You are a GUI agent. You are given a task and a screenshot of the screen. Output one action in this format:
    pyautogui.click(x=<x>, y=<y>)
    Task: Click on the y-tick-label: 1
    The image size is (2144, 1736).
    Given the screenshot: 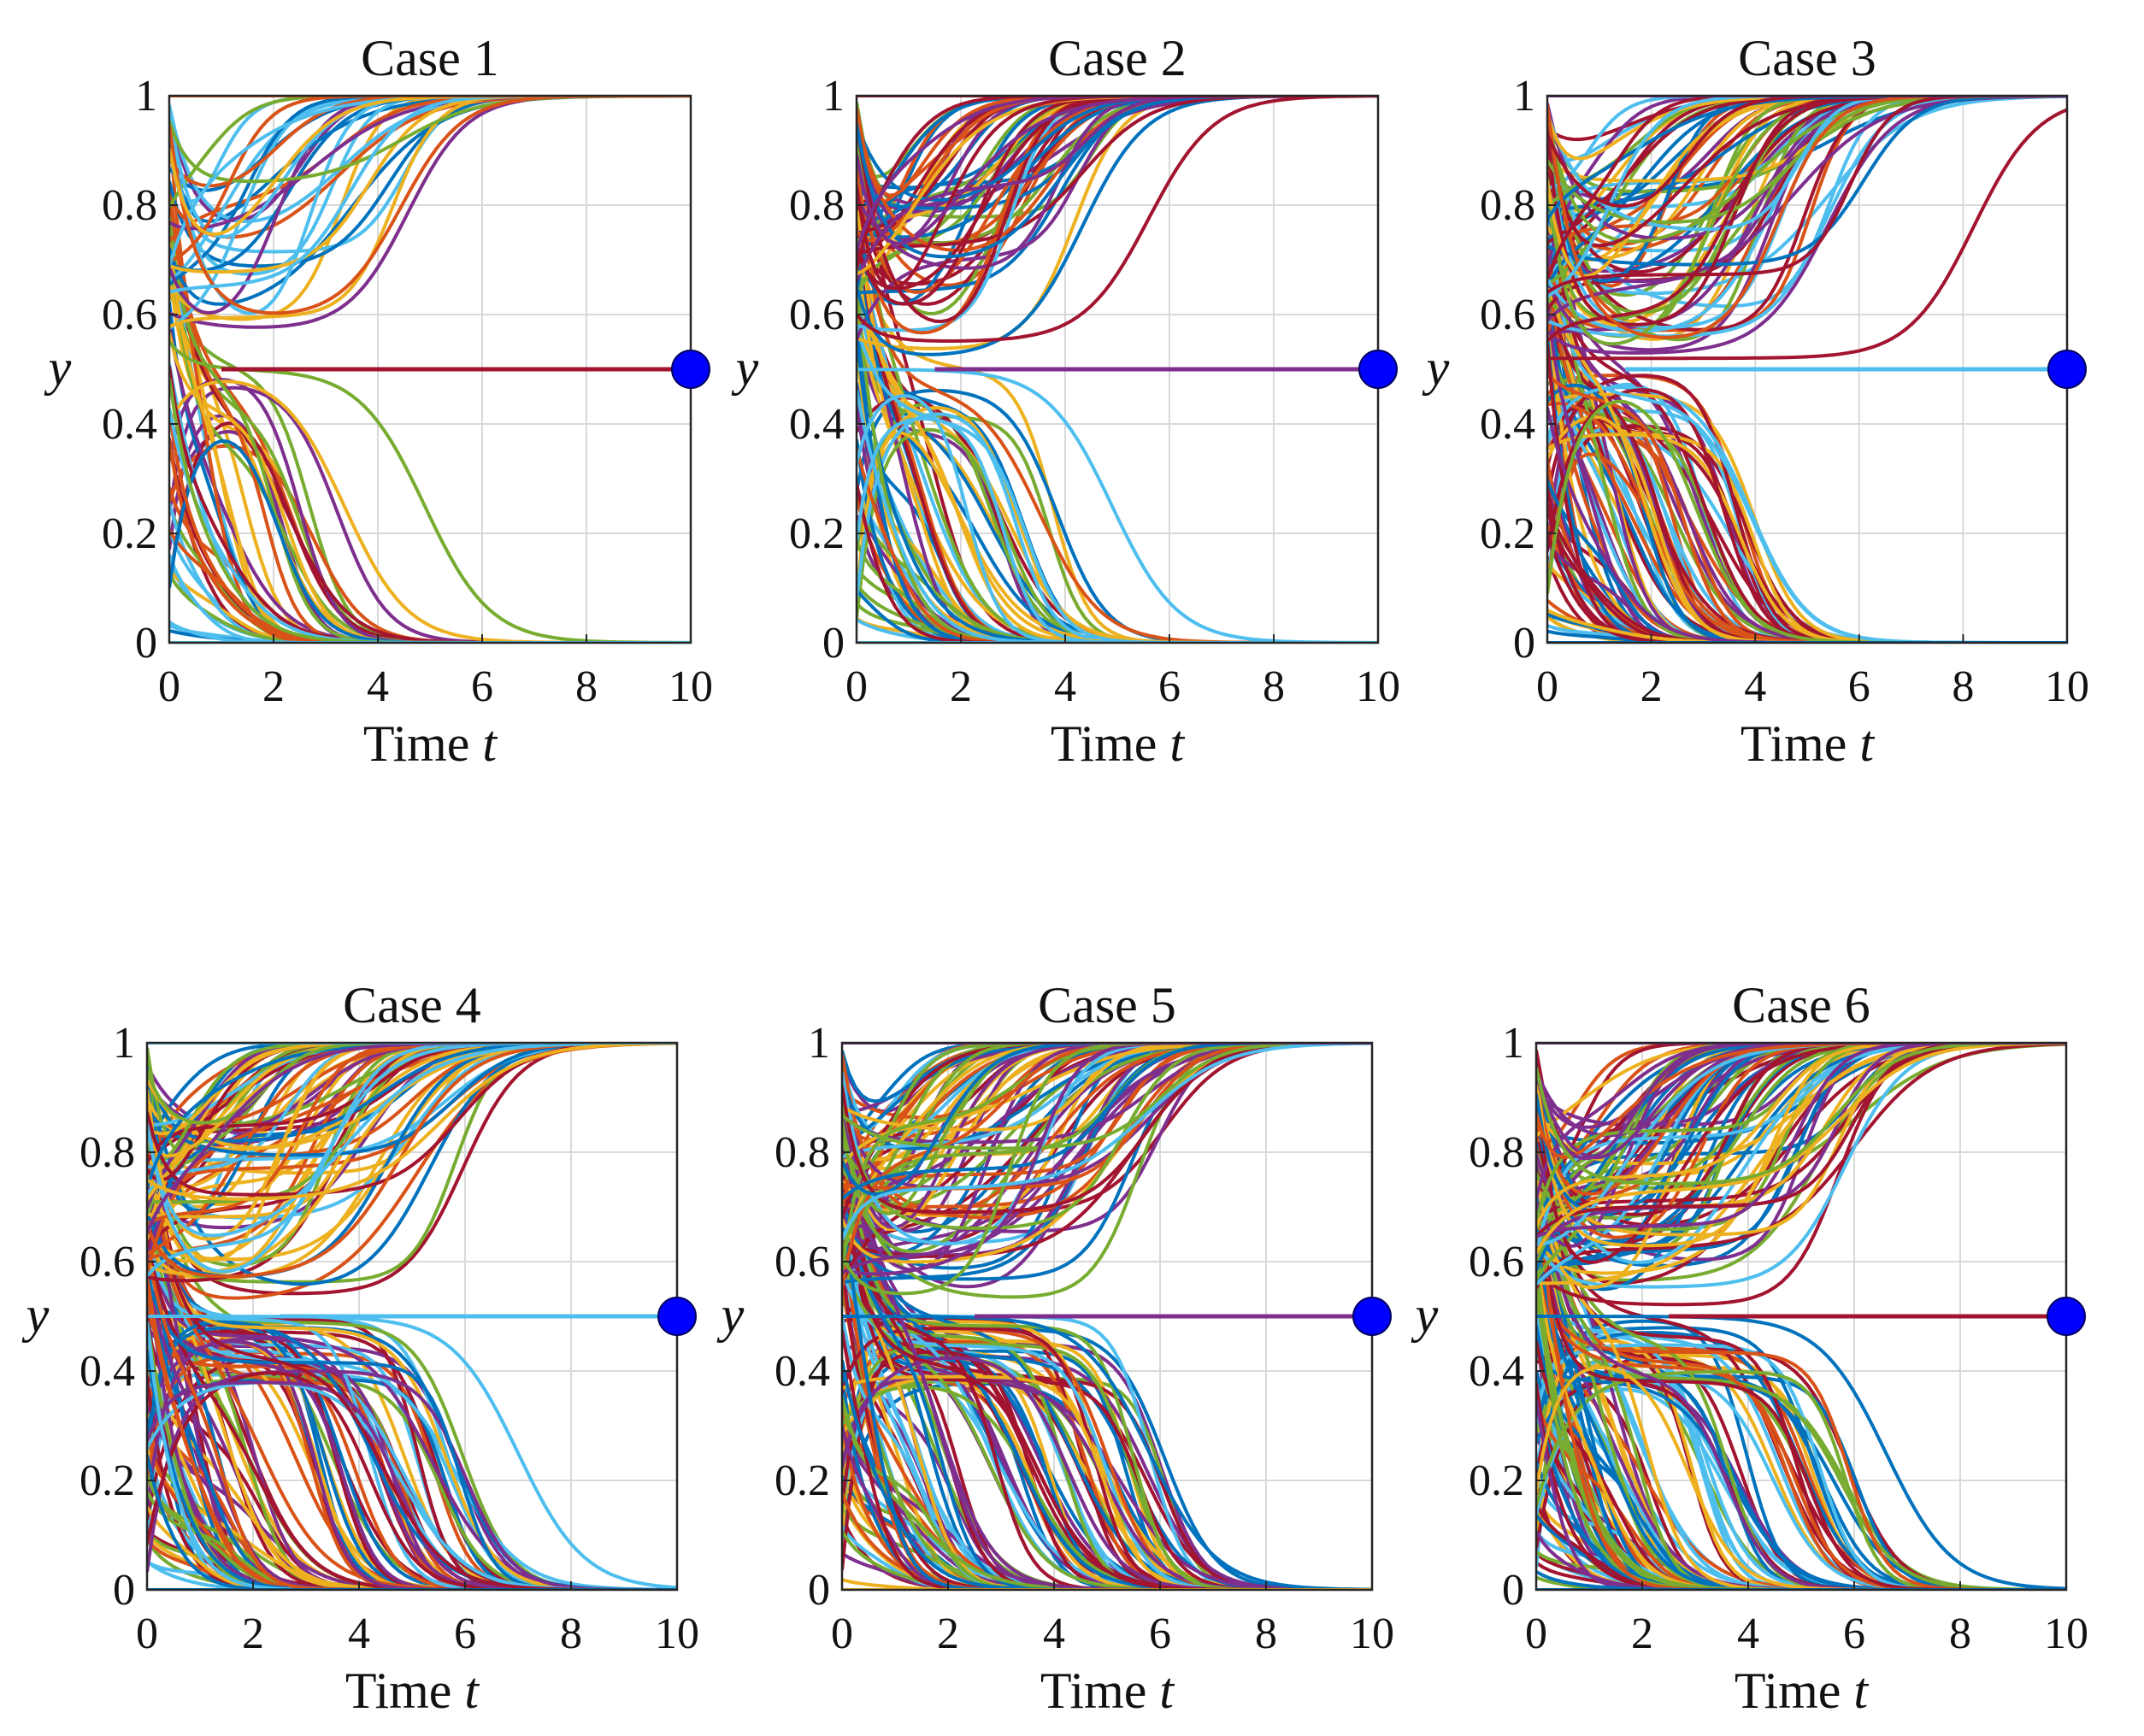 What is the action you would take?
    pyautogui.click(x=833, y=96)
    